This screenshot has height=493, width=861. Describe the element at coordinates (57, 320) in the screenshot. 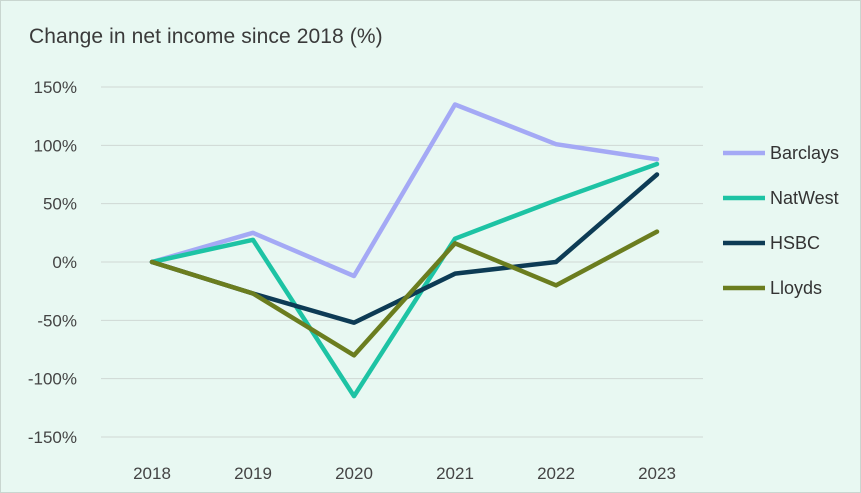

I see `y-tick-label: -50%` at that location.